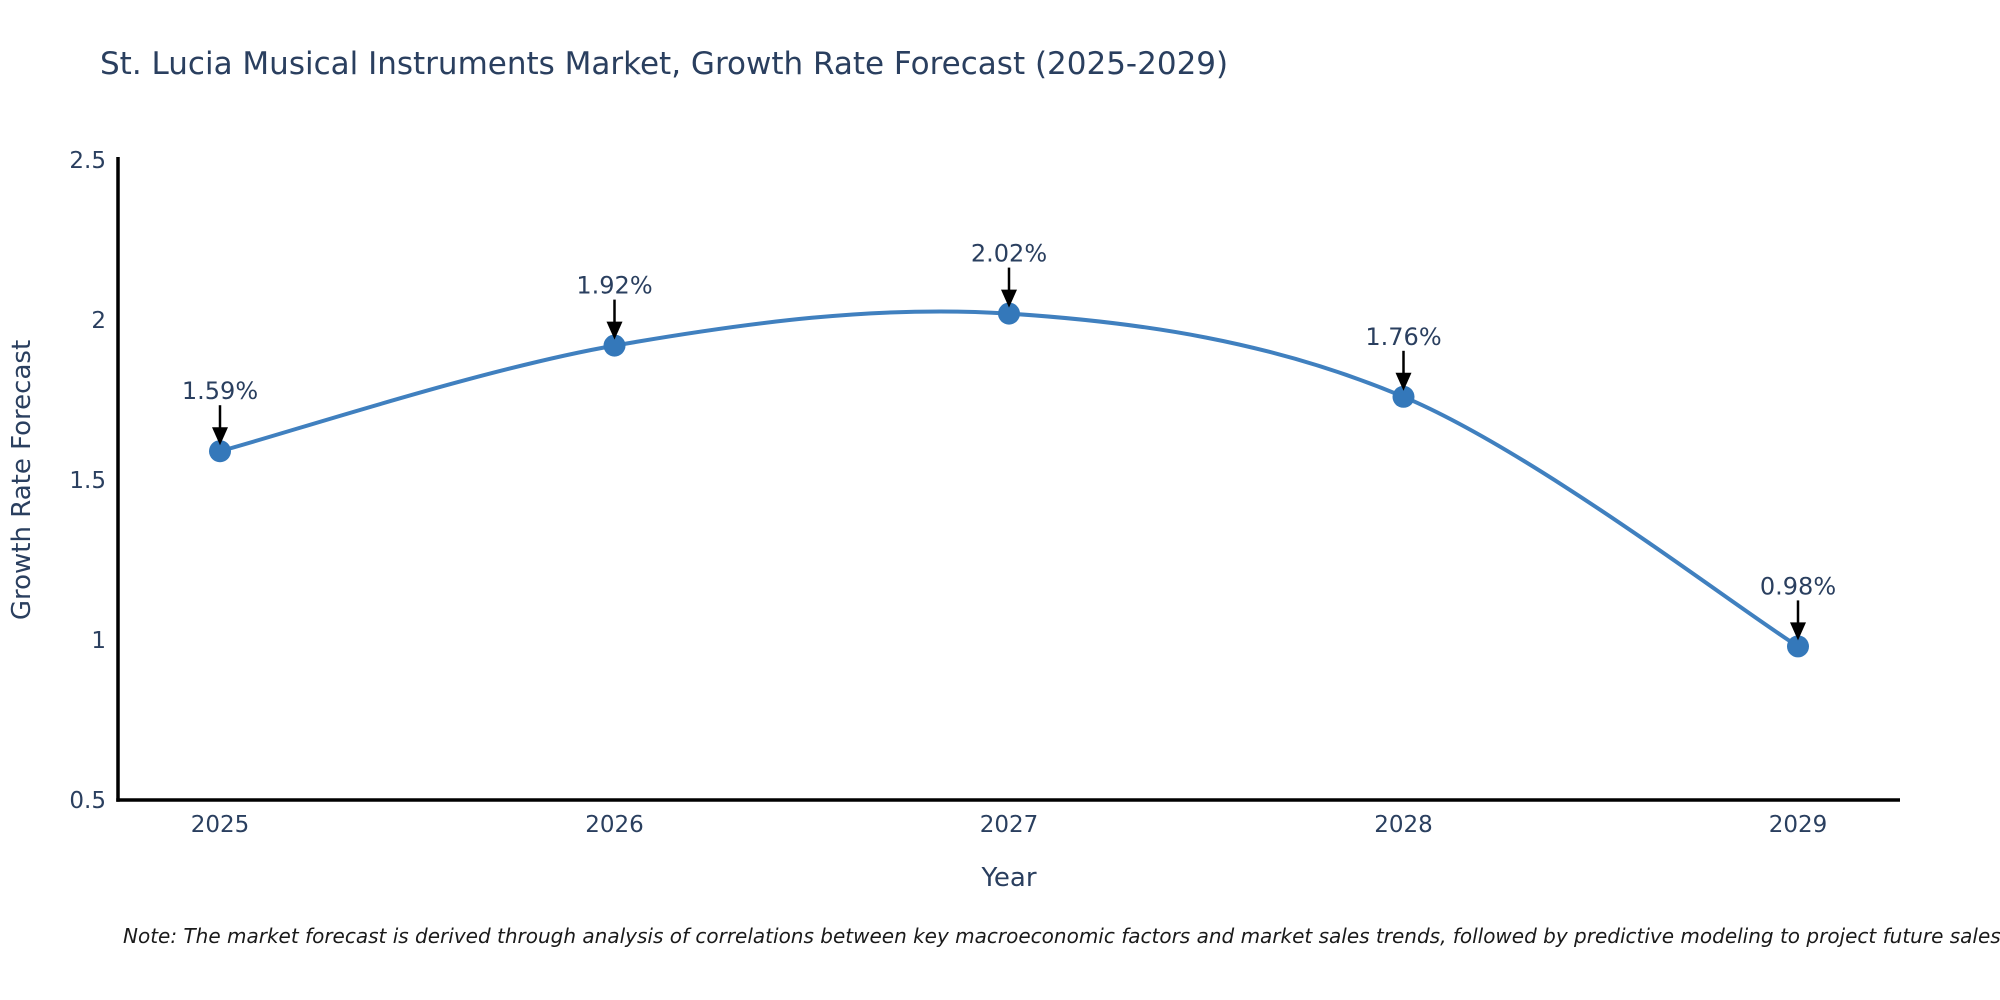 The width and height of the screenshot is (2000, 1000). I want to click on point-value-label: 1.76%, so click(1403, 337).